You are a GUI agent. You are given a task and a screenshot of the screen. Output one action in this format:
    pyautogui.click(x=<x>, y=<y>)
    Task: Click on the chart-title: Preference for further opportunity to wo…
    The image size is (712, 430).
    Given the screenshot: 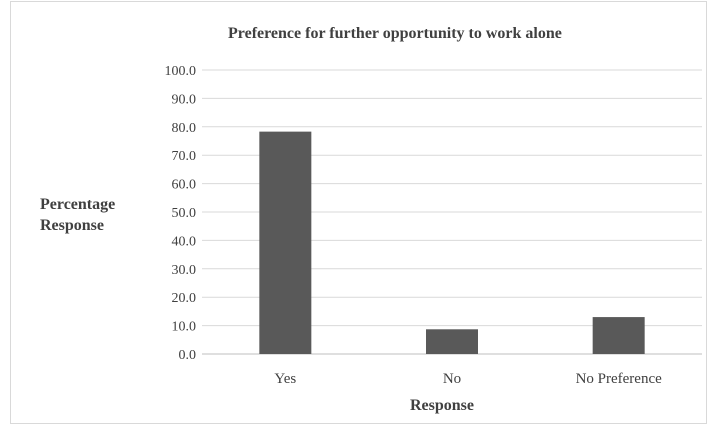 What is the action you would take?
    pyautogui.click(x=395, y=33)
    